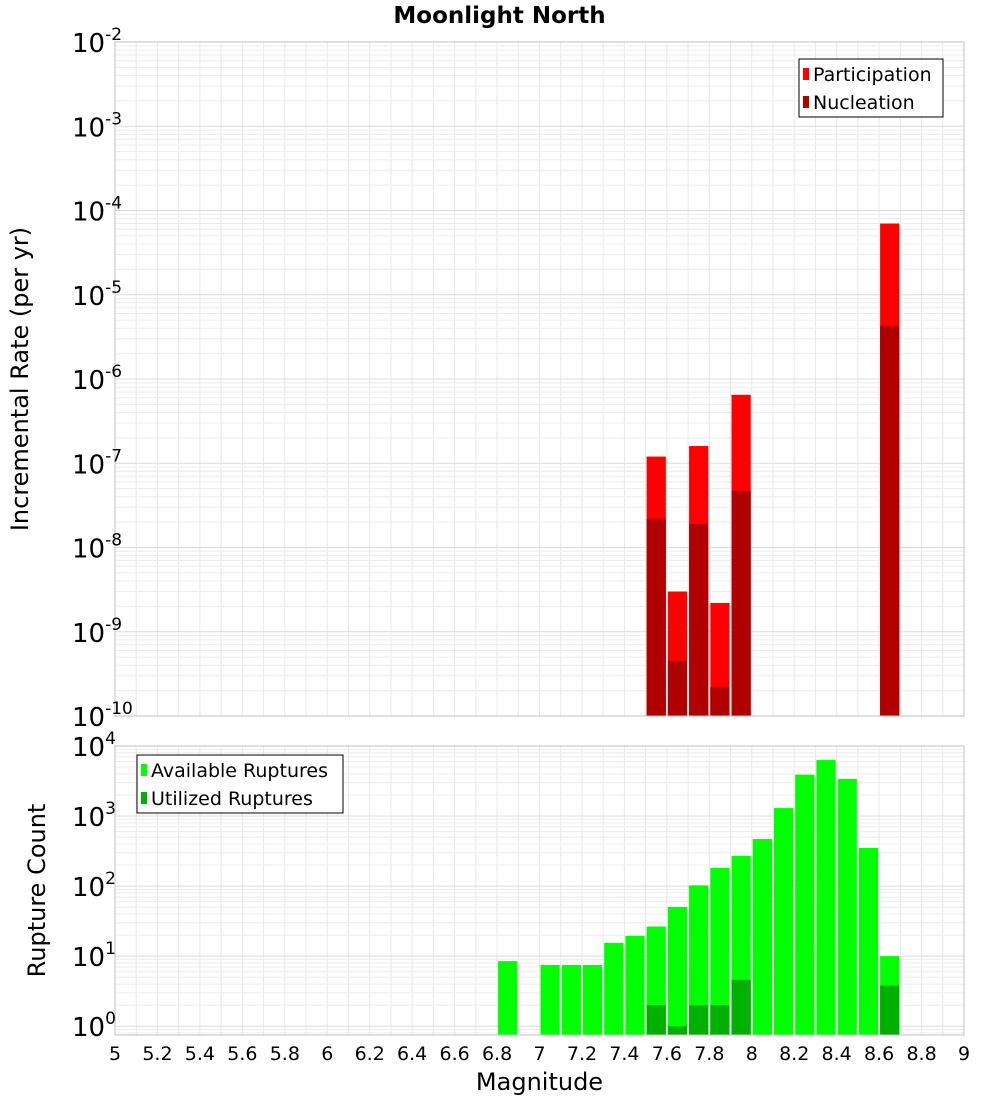 The width and height of the screenshot is (1000, 1104). I want to click on x-tick-label: 7, so click(539, 1054).